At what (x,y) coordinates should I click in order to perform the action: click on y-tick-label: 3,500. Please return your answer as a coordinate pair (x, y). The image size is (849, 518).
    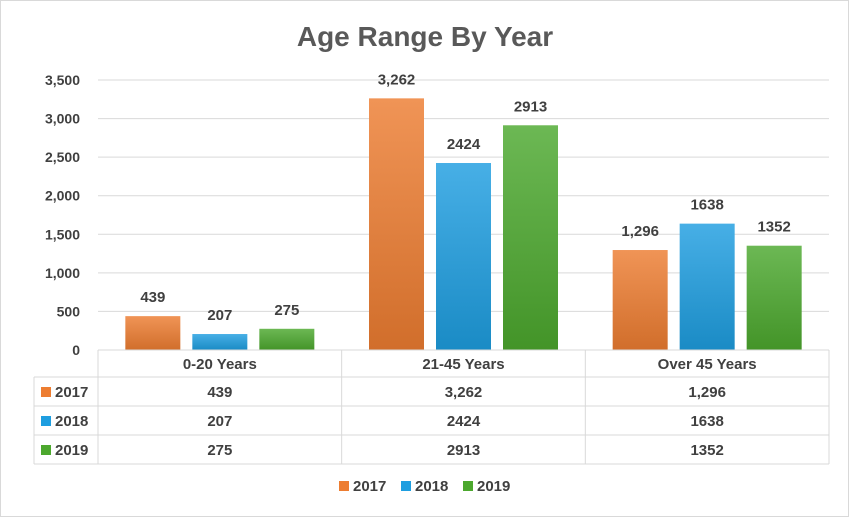
    Looking at the image, I should click on (62, 80).